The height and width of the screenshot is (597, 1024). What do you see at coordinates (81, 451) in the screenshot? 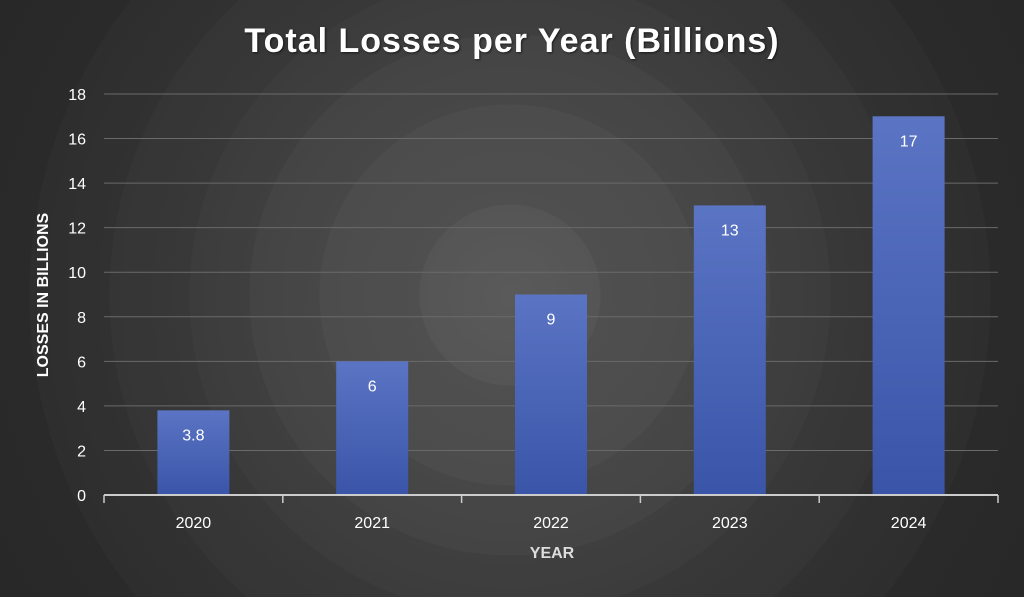
I see `y-tick-label: 2` at bounding box center [81, 451].